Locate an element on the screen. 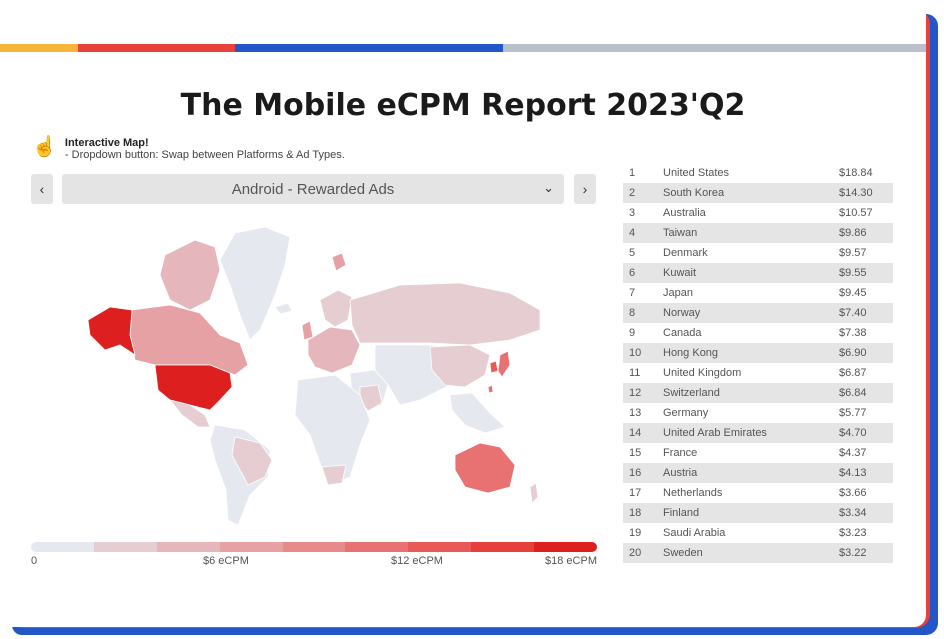 The height and width of the screenshot is (639, 944). table-row: 14 United Arab Emirates $4.70 is located at coordinates (758, 433).